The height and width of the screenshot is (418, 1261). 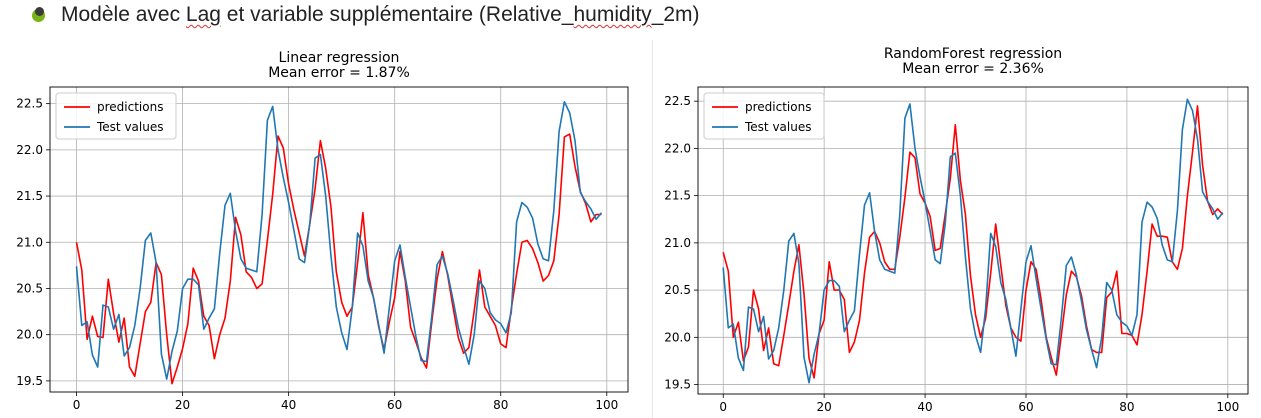 What do you see at coordinates (612, 14) in the screenshot?
I see `heading-humidity-word: humidity` at bounding box center [612, 14].